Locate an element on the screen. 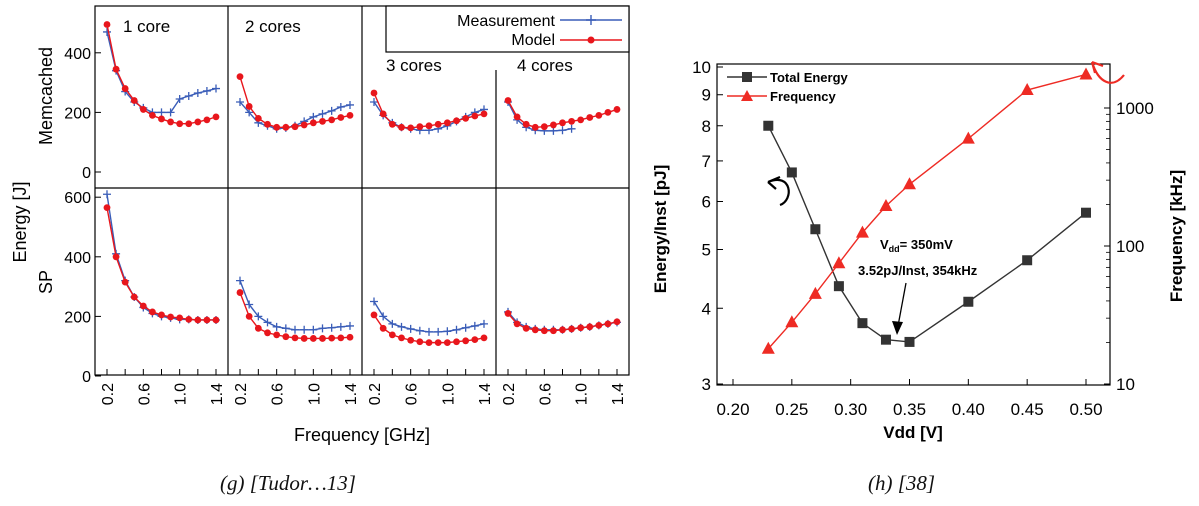  caption-right: (h) [38] is located at coordinates (902, 483).